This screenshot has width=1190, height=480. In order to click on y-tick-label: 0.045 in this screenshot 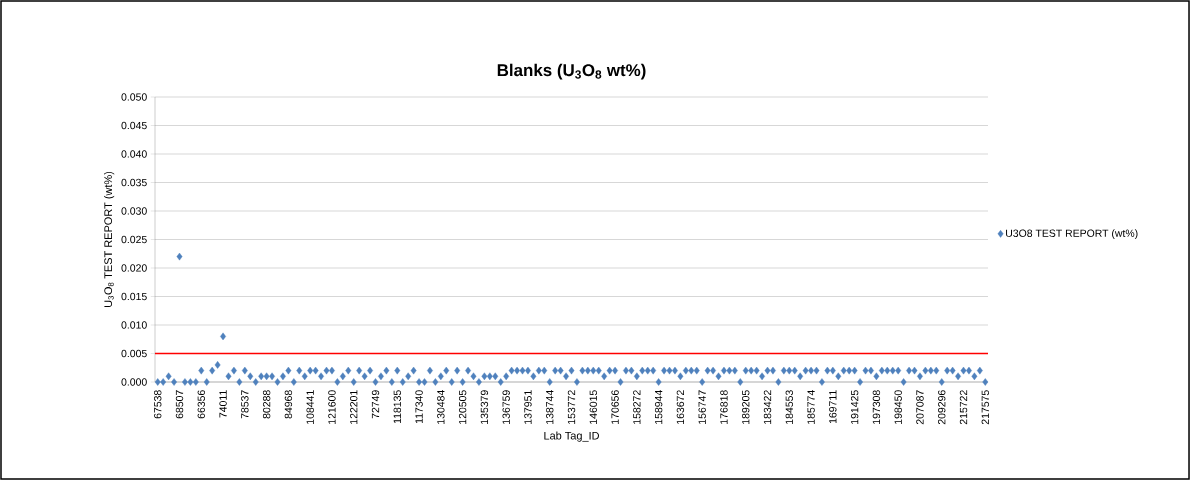, I will do `click(134, 125)`.